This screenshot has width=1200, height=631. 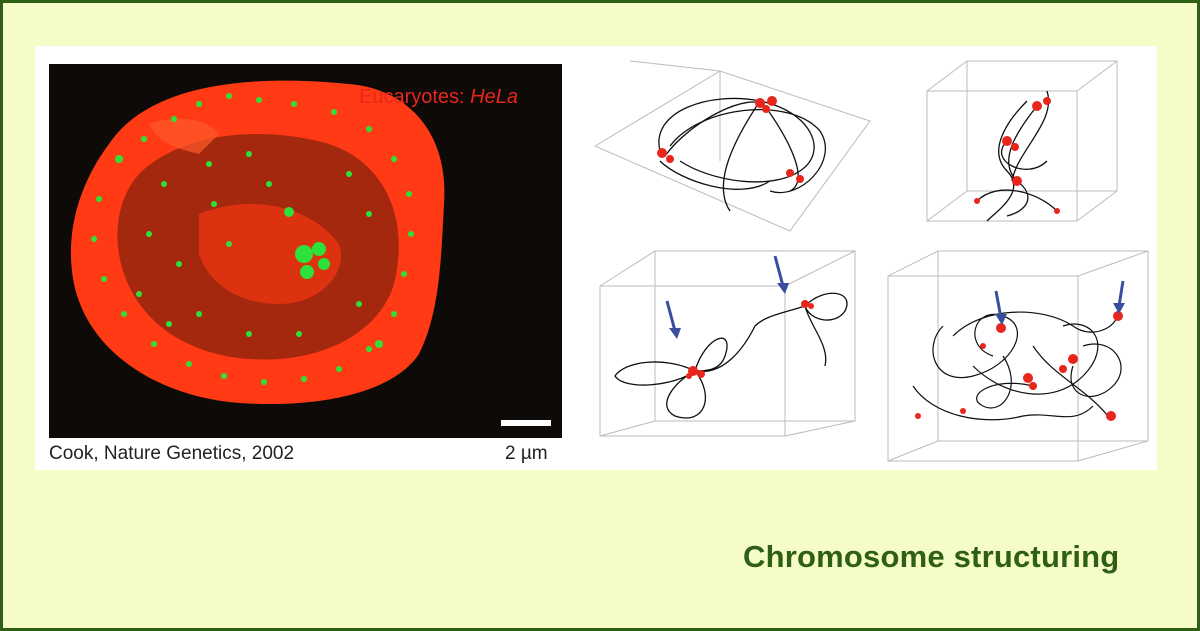 What do you see at coordinates (730, 356) in the screenshot?
I see `model-bottom-left` at bounding box center [730, 356].